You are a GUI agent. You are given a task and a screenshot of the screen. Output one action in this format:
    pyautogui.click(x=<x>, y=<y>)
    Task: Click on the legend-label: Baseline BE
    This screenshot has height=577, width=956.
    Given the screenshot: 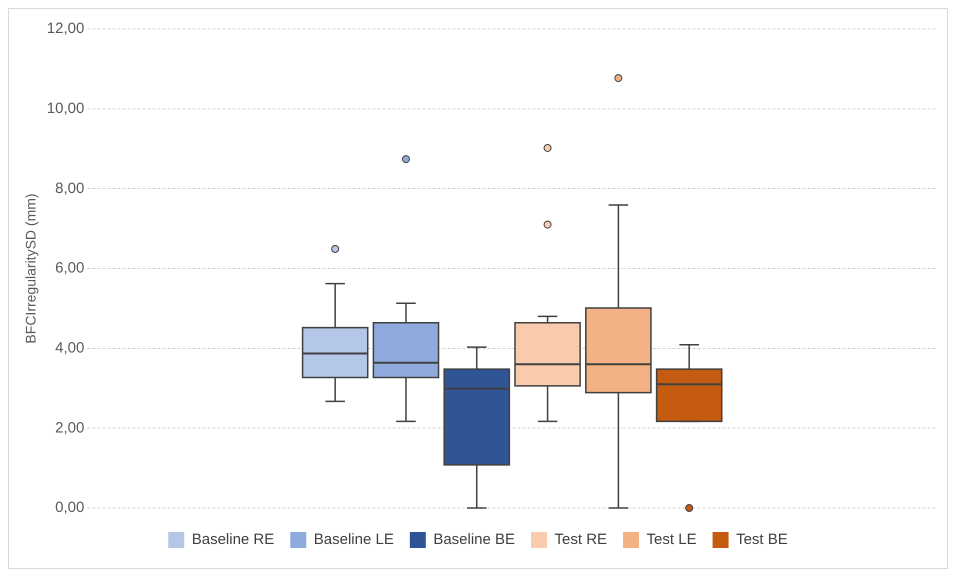 What is the action you would take?
    pyautogui.click(x=474, y=539)
    